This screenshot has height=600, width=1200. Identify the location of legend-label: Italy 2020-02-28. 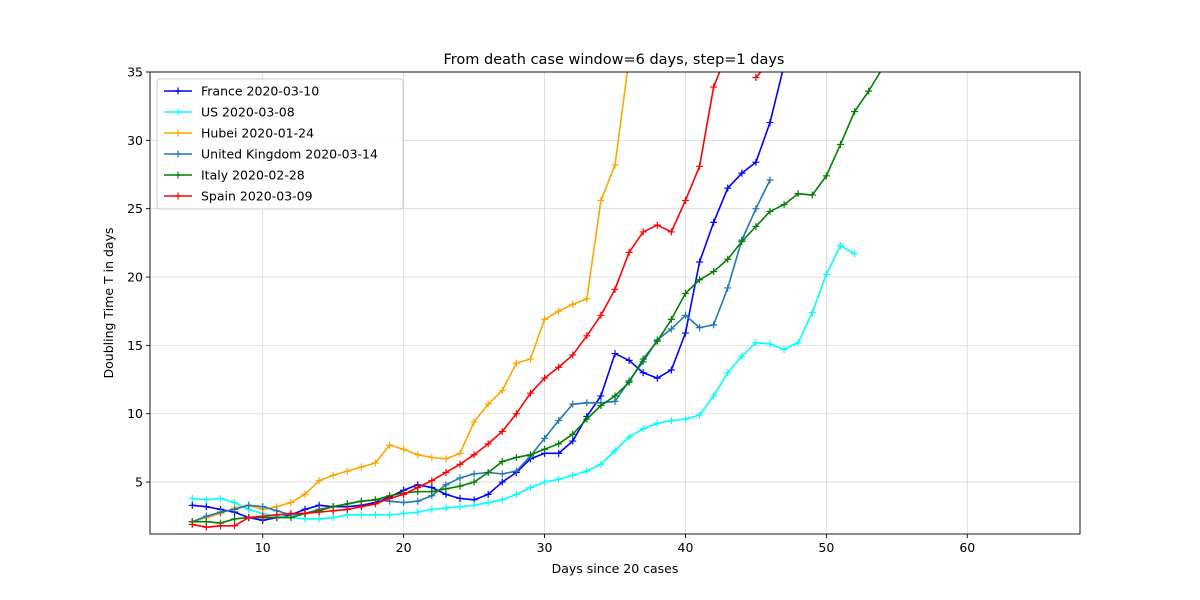
(253, 175).